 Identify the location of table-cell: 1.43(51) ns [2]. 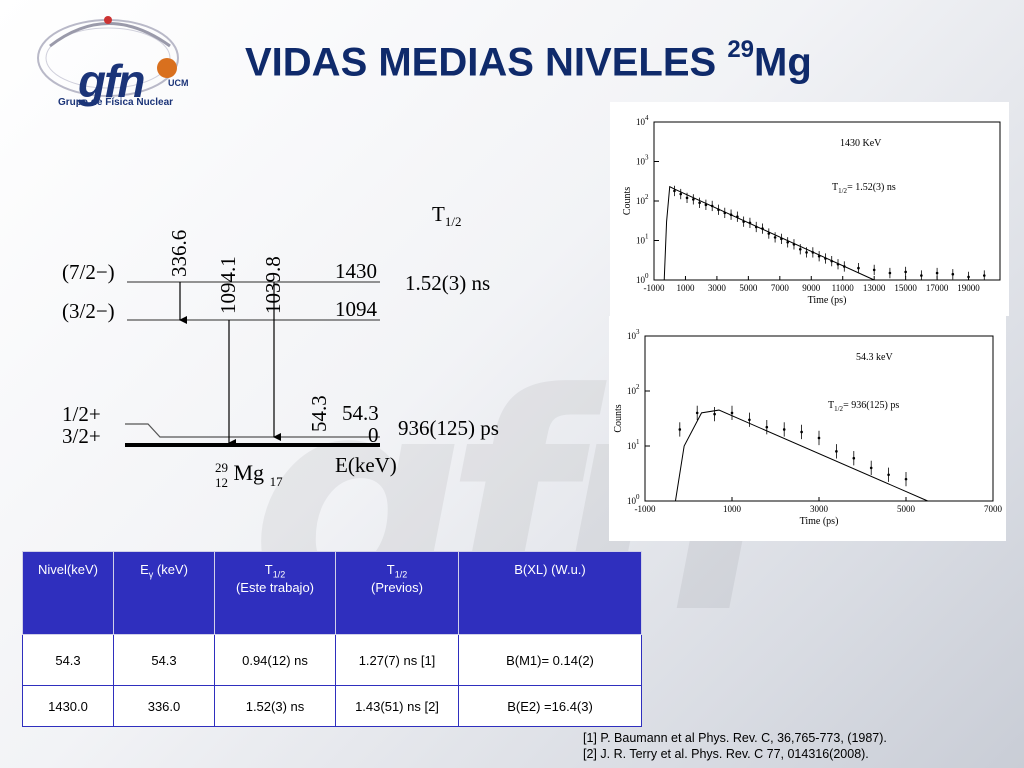
(397, 706).